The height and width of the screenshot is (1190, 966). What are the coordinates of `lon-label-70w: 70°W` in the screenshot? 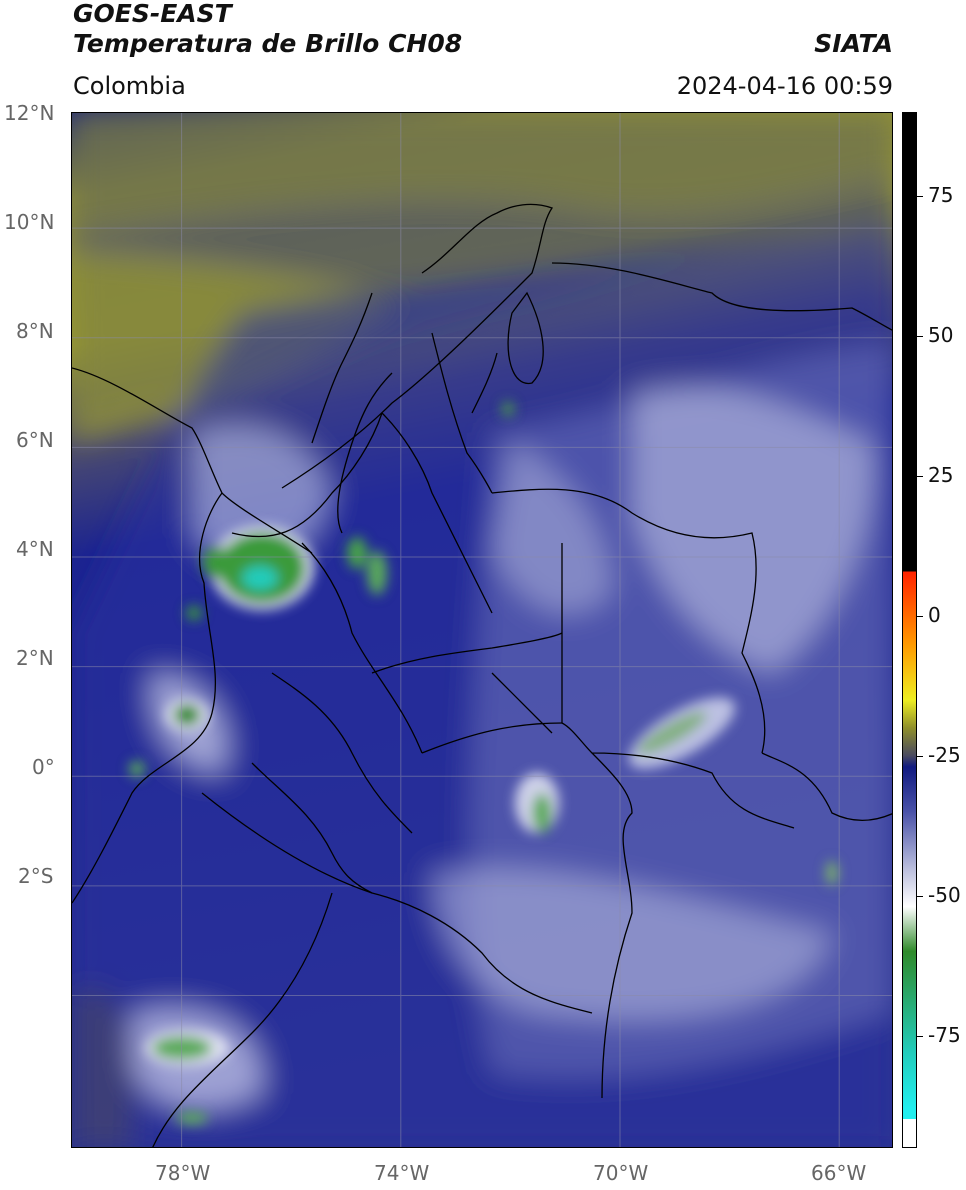 It's located at (621, 1173).